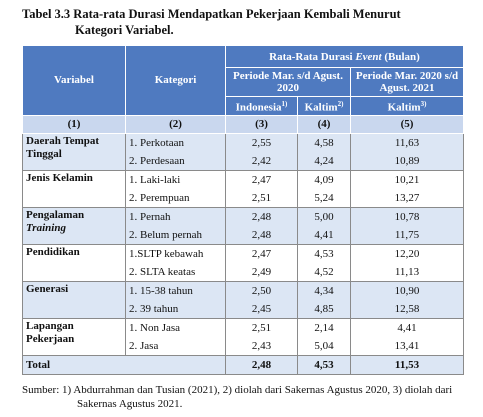  What do you see at coordinates (261, 346) in the screenshot?
I see `value-cell: 2,43` at bounding box center [261, 346].